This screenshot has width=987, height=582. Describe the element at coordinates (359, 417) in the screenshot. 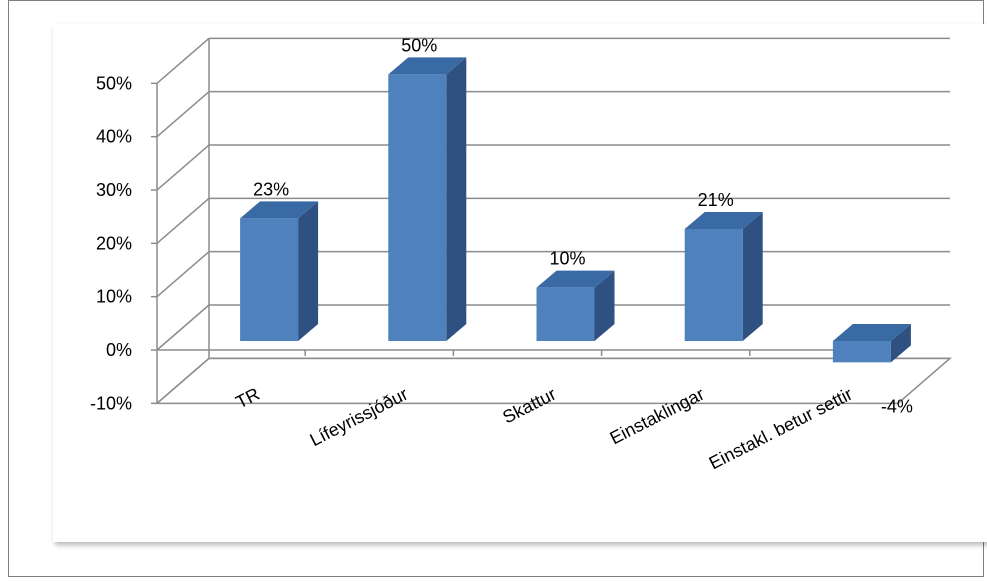

I see `category-label-1: Lífeyrissjóður` at that location.